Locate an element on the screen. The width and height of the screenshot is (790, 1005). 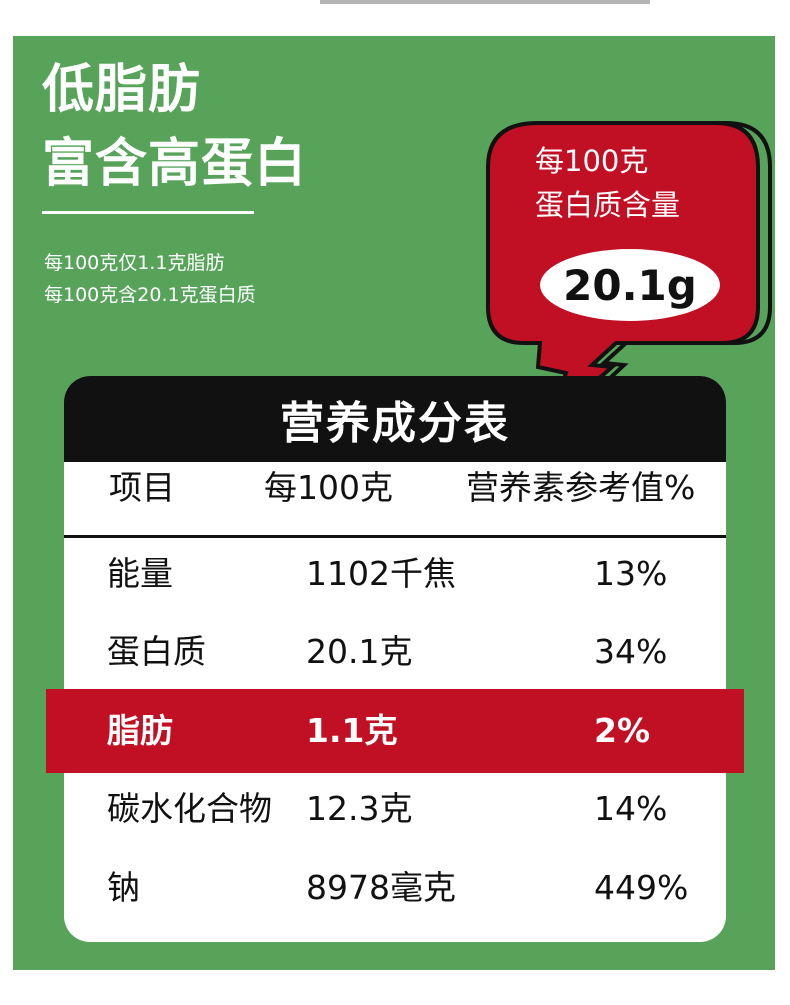
top-divider is located at coordinates (485, 2).